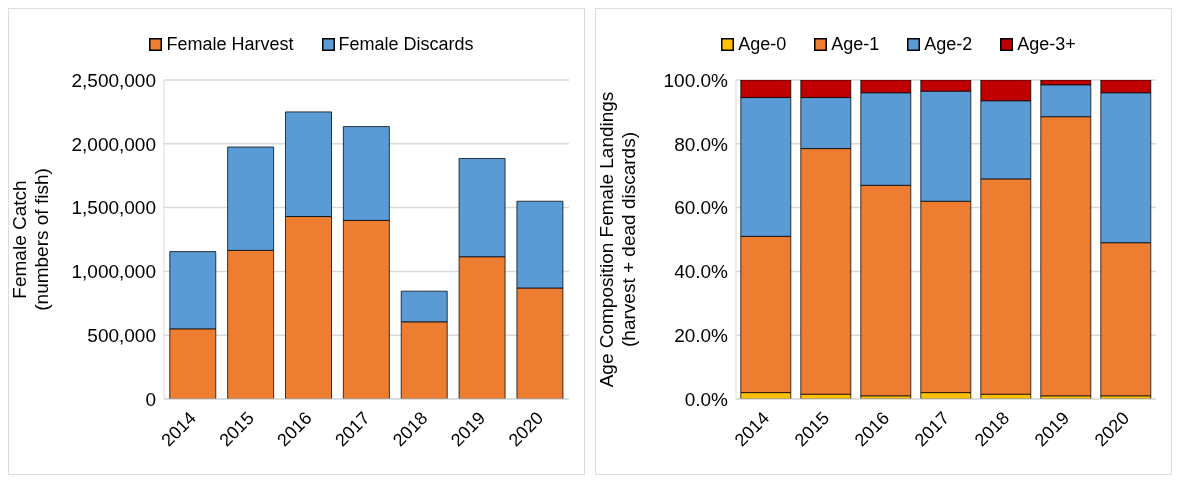 The height and width of the screenshot is (481, 1177). I want to click on y-tick-label: 2,000,000, so click(113, 144).